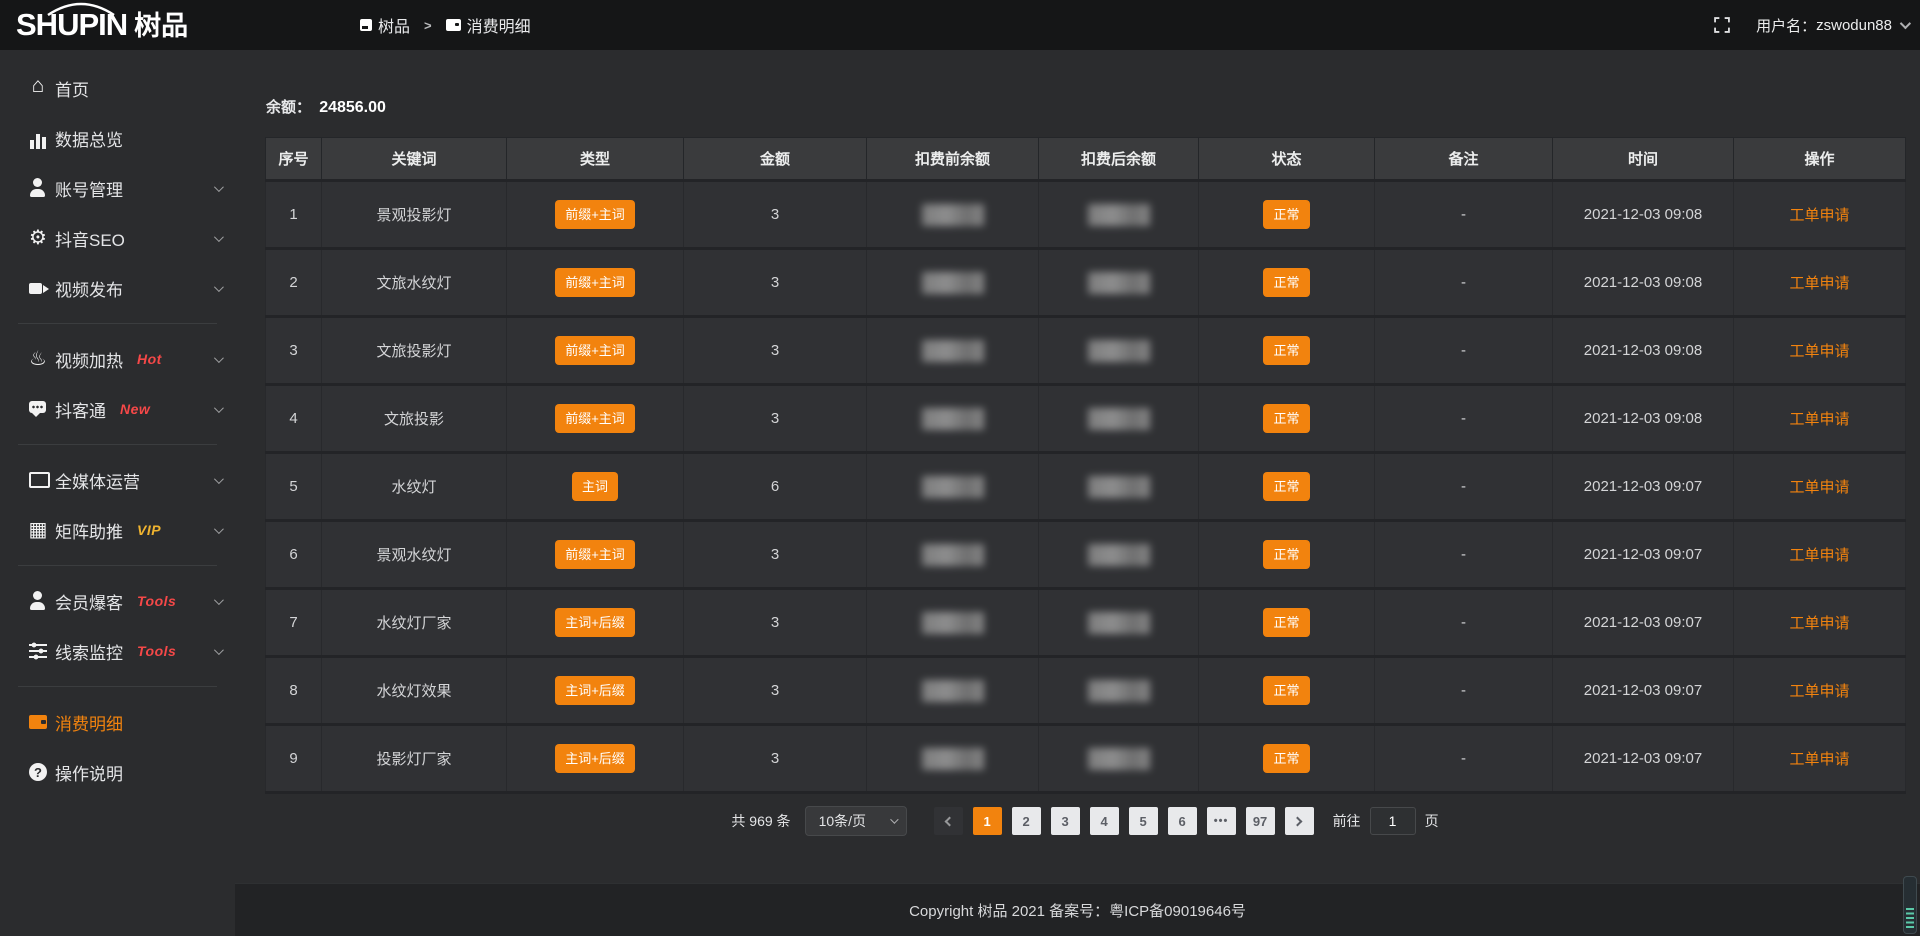  Describe the element at coordinates (89, 532) in the screenshot. I see `sidebar-item-label: 矩阵助推` at that location.